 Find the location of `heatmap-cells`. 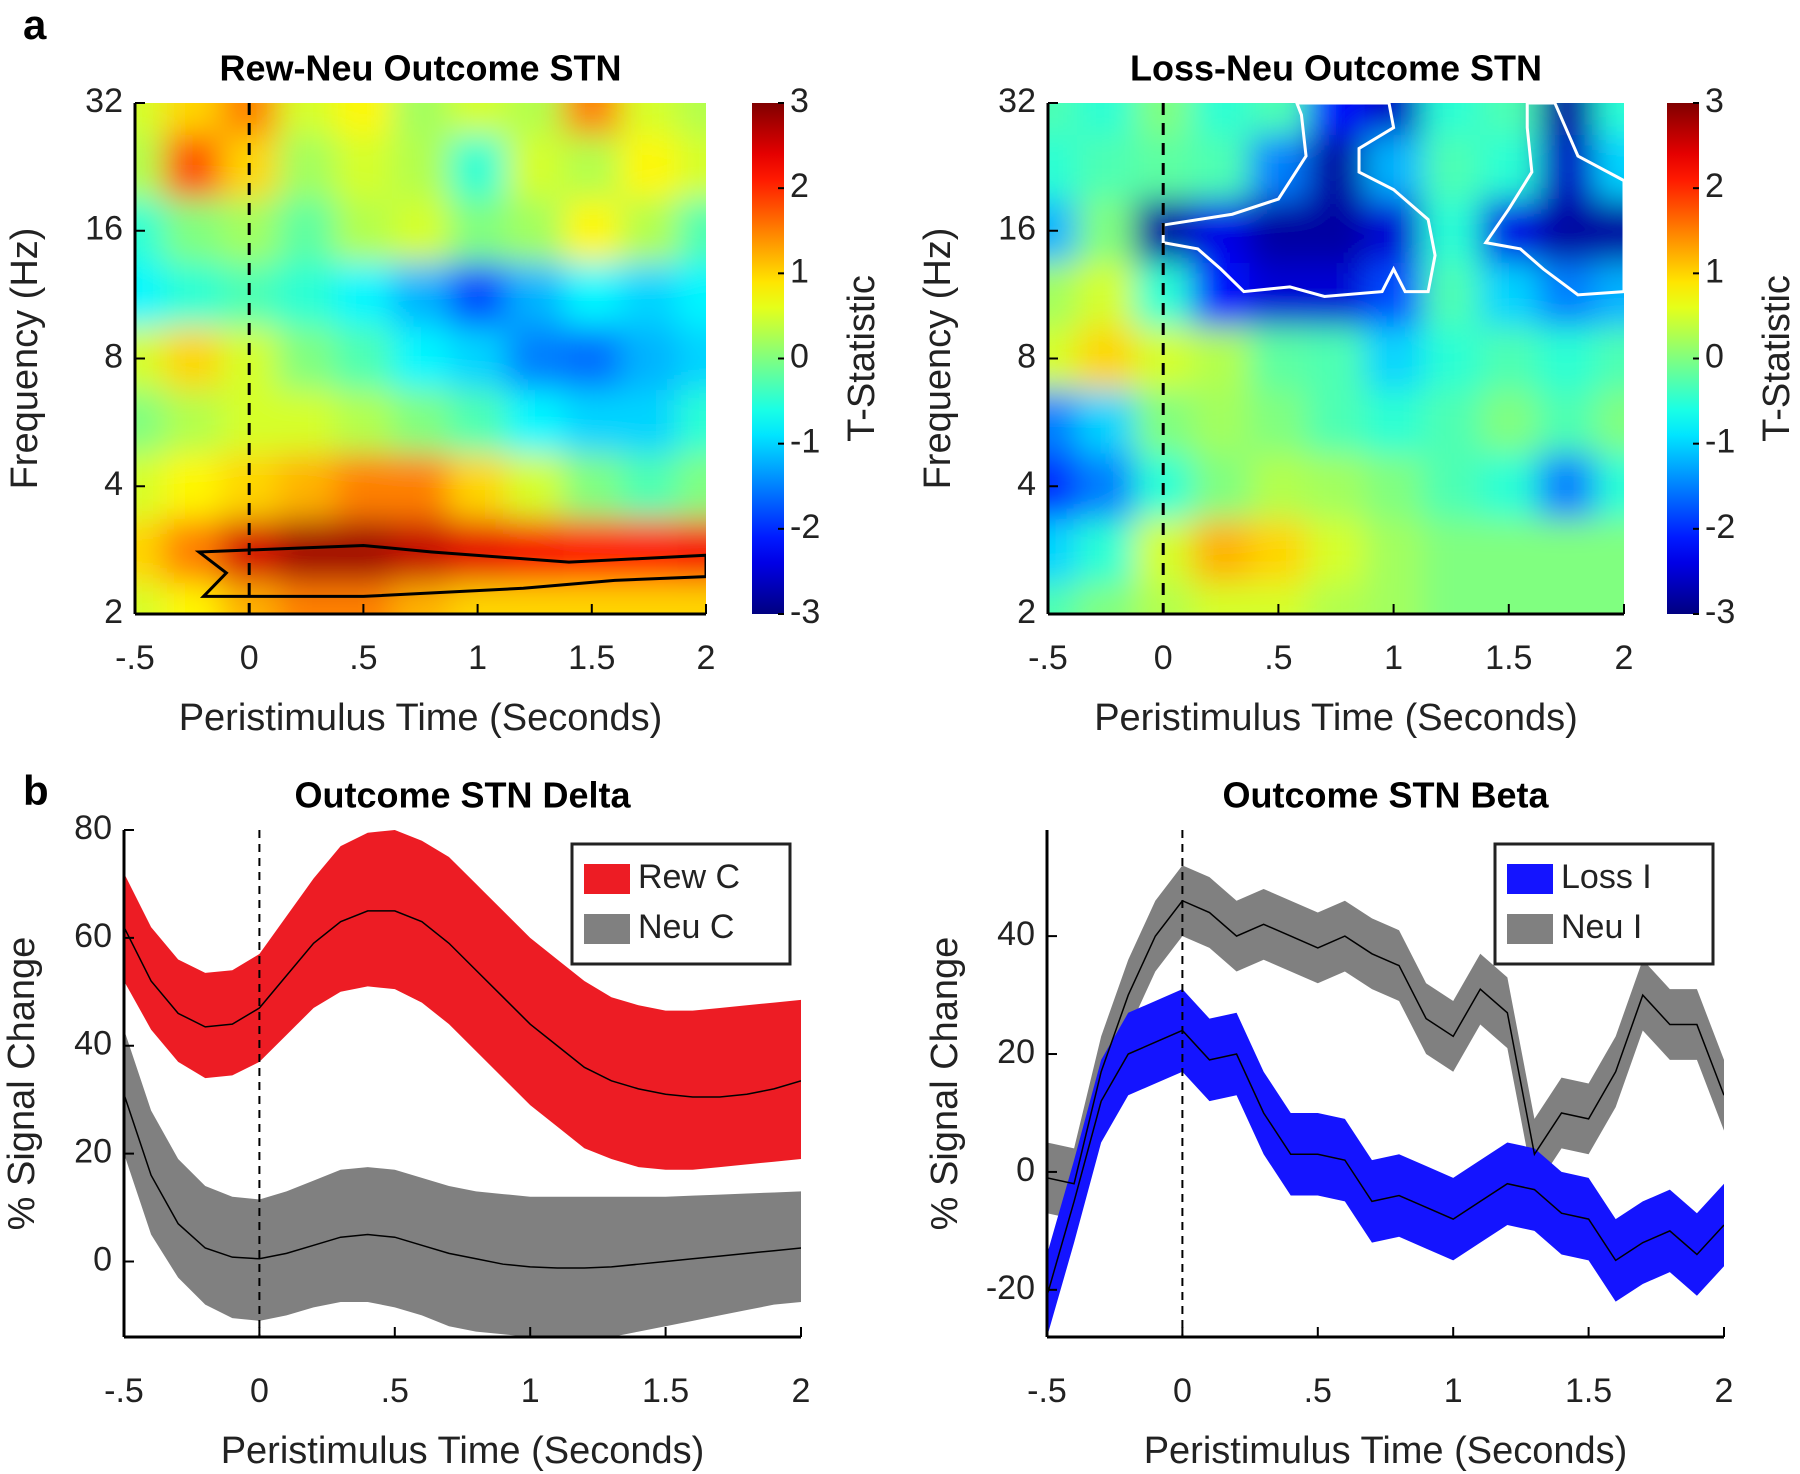

heatmap-cells is located at coordinates (420, 358).